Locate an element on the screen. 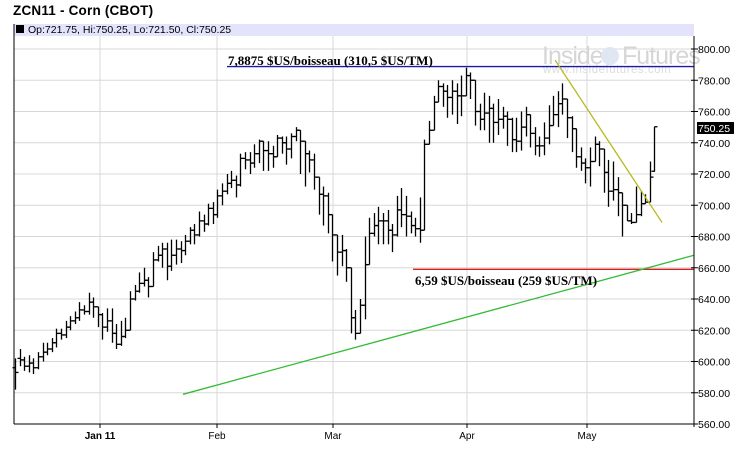 The image size is (741, 457). y-tick-label: 620.00 is located at coordinates (714, 331).